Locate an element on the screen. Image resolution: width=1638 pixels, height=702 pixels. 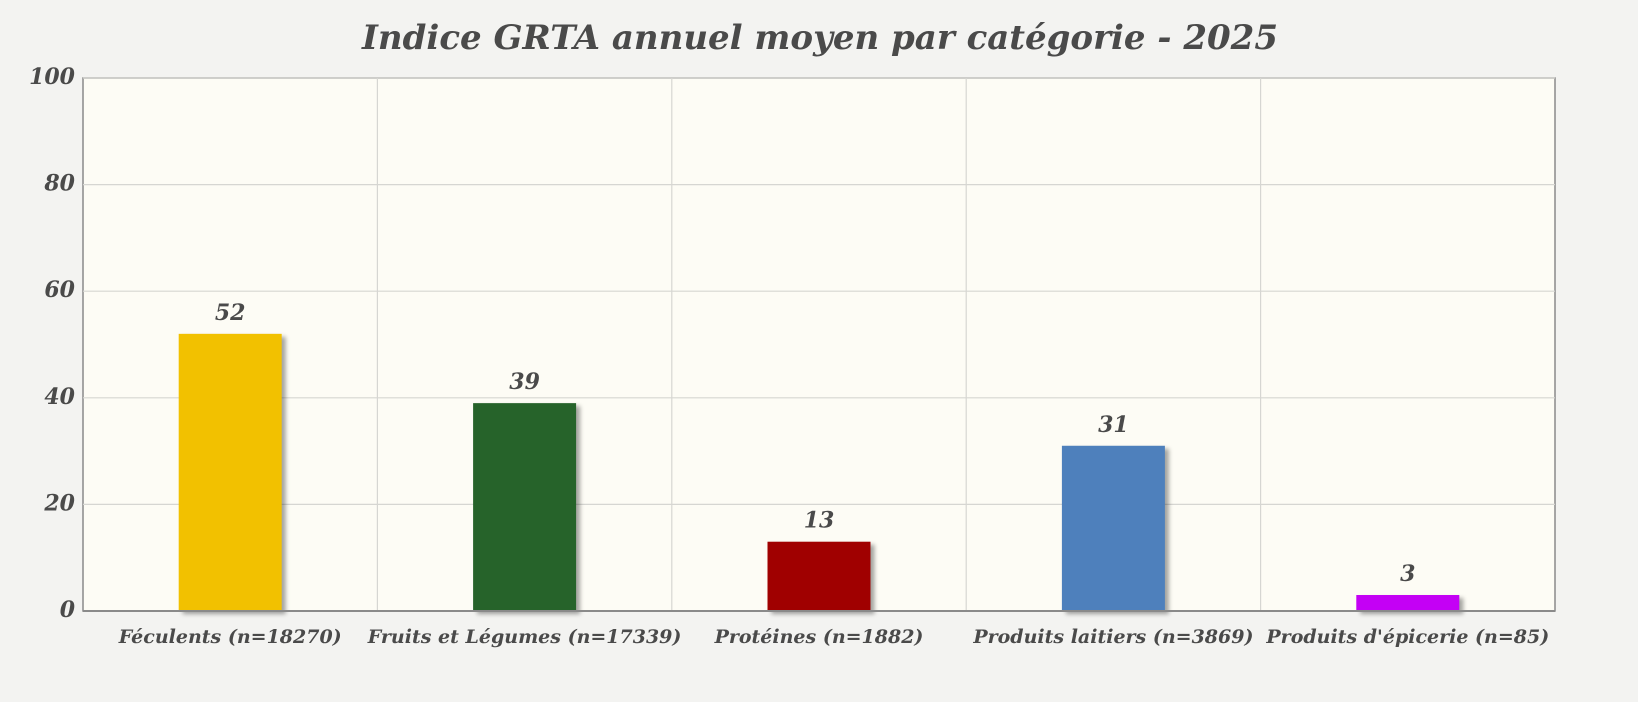
y-tick-label: 80 is located at coordinates (59, 184).